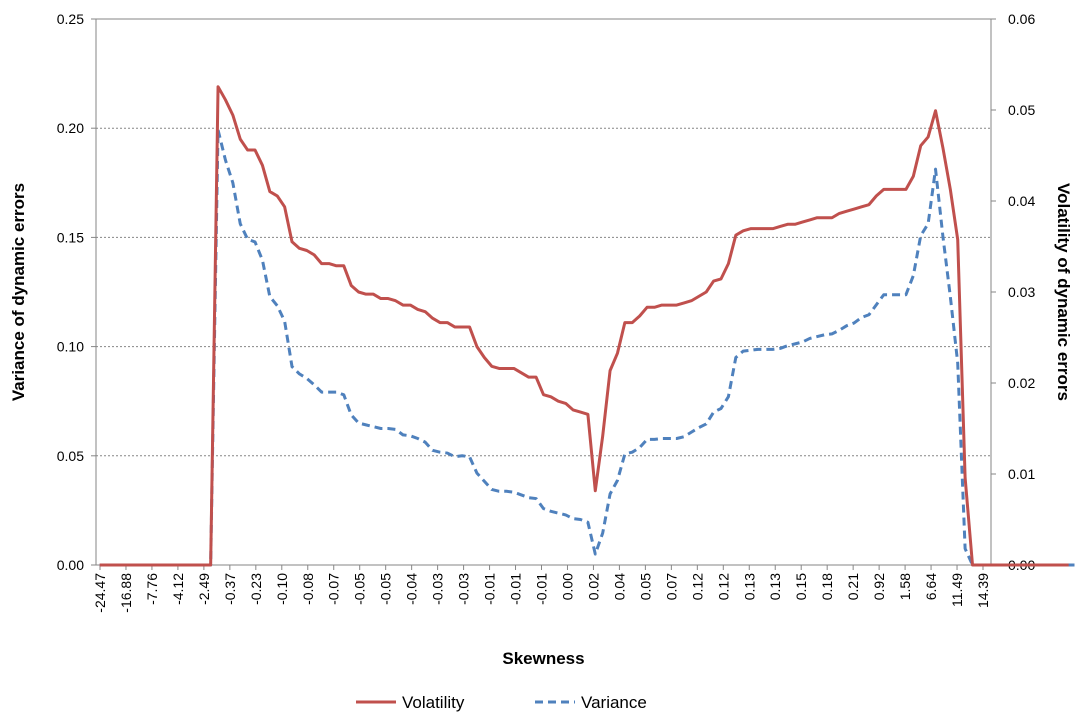 This screenshot has height=713, width=1076. I want to click on x-tick-label: 6.64, so click(931, 586).